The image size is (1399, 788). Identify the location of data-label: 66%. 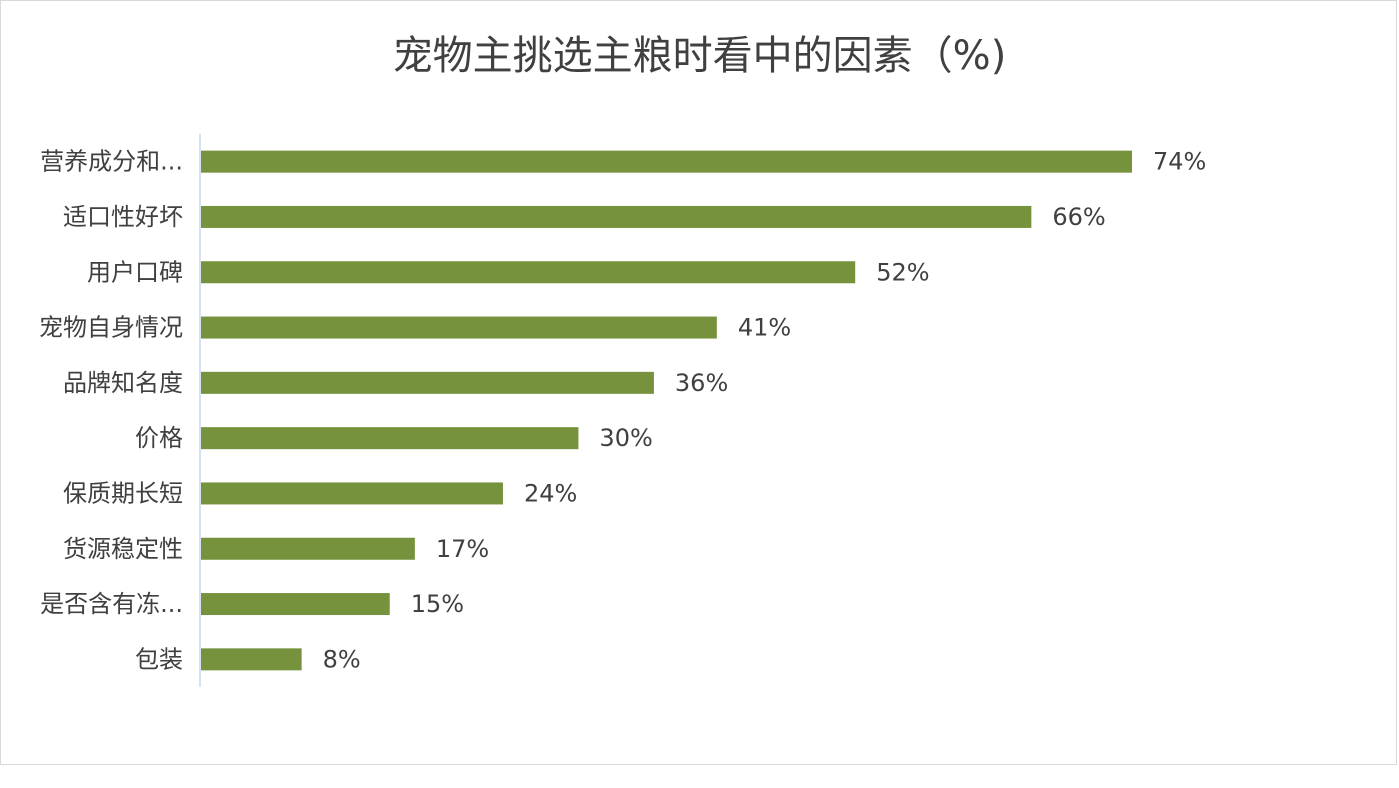
(1078, 217).